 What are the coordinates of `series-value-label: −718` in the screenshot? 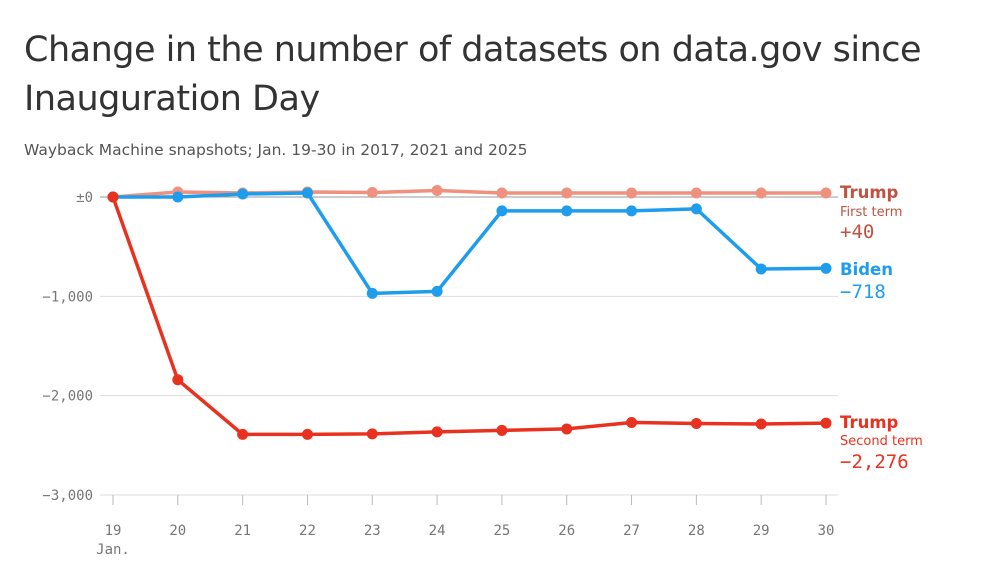 It's located at (863, 292).